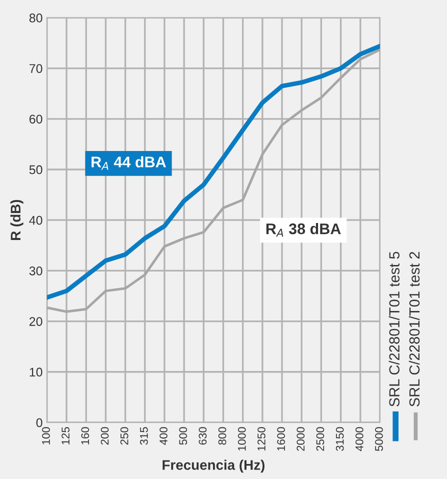  What do you see at coordinates (414, 329) in the screenshot?
I see `text: SRL C/22801/T01 test 2` at bounding box center [414, 329].